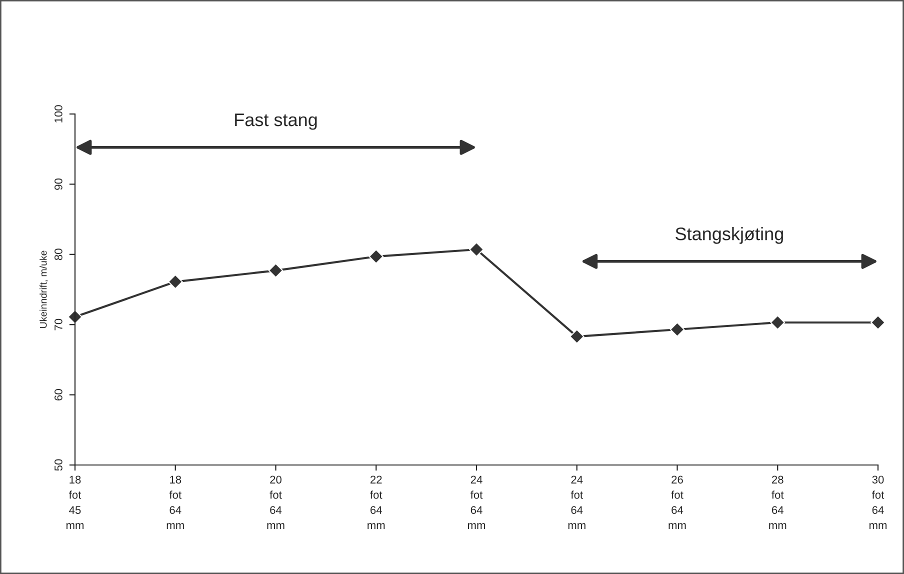 The height and width of the screenshot is (574, 904). I want to click on y-tick-label: 100, so click(58, 113).